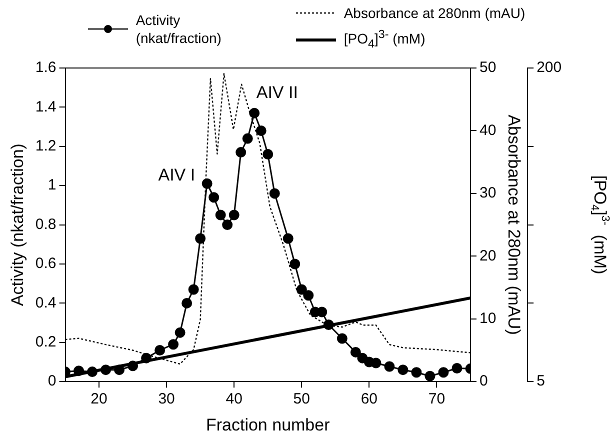  Describe the element at coordinates (52, 381) in the screenshot. I see `y-tick-label: 0` at that location.